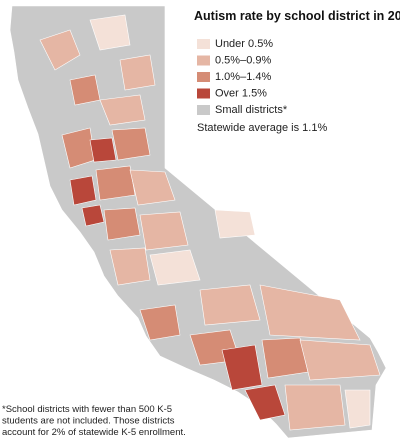 This screenshot has height=446, width=400. I want to click on legend-label: 0.5%–0.9%, so click(243, 60).